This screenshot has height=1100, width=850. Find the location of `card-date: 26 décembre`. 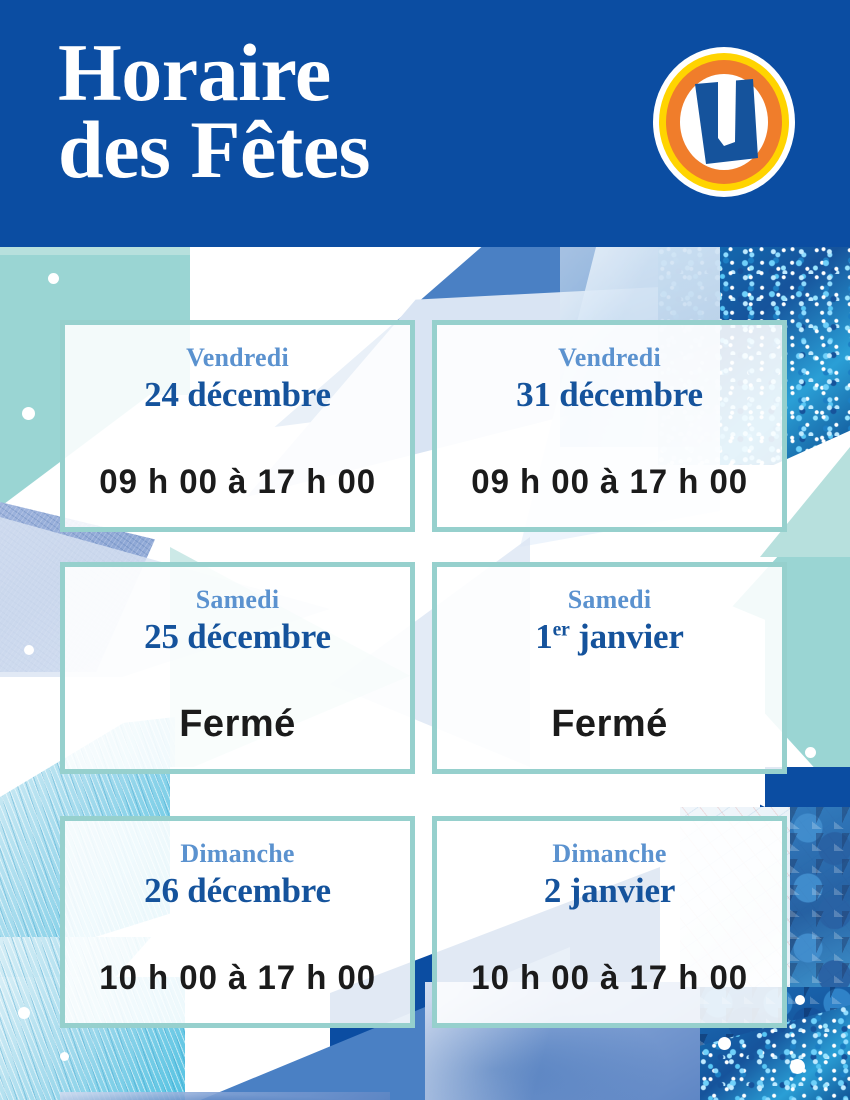

card-date: 26 décembre is located at coordinates (237, 890).